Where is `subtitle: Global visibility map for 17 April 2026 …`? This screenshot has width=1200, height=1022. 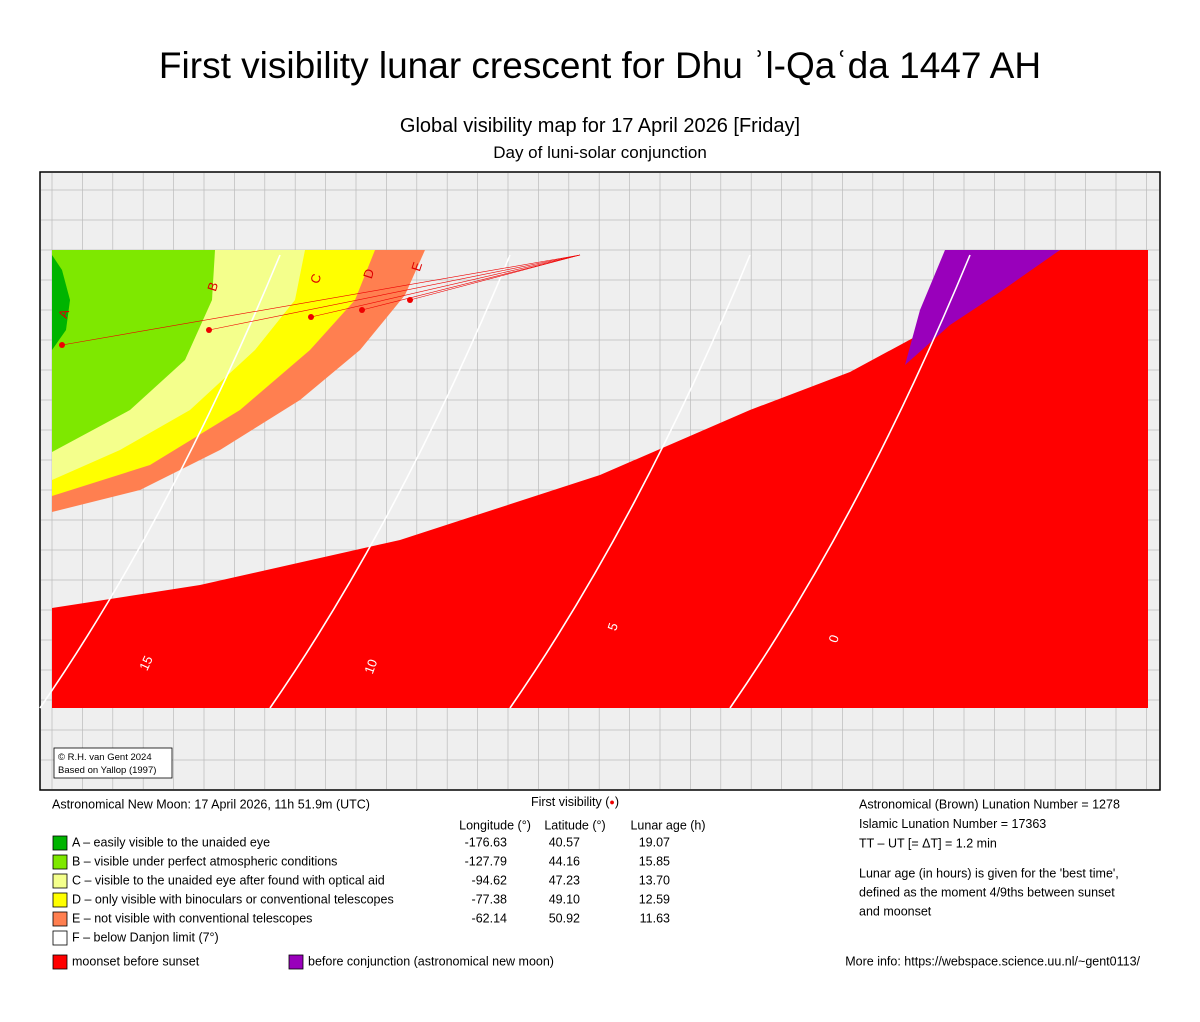 subtitle: Global visibility map for 17 April 2026 … is located at coordinates (600, 126).